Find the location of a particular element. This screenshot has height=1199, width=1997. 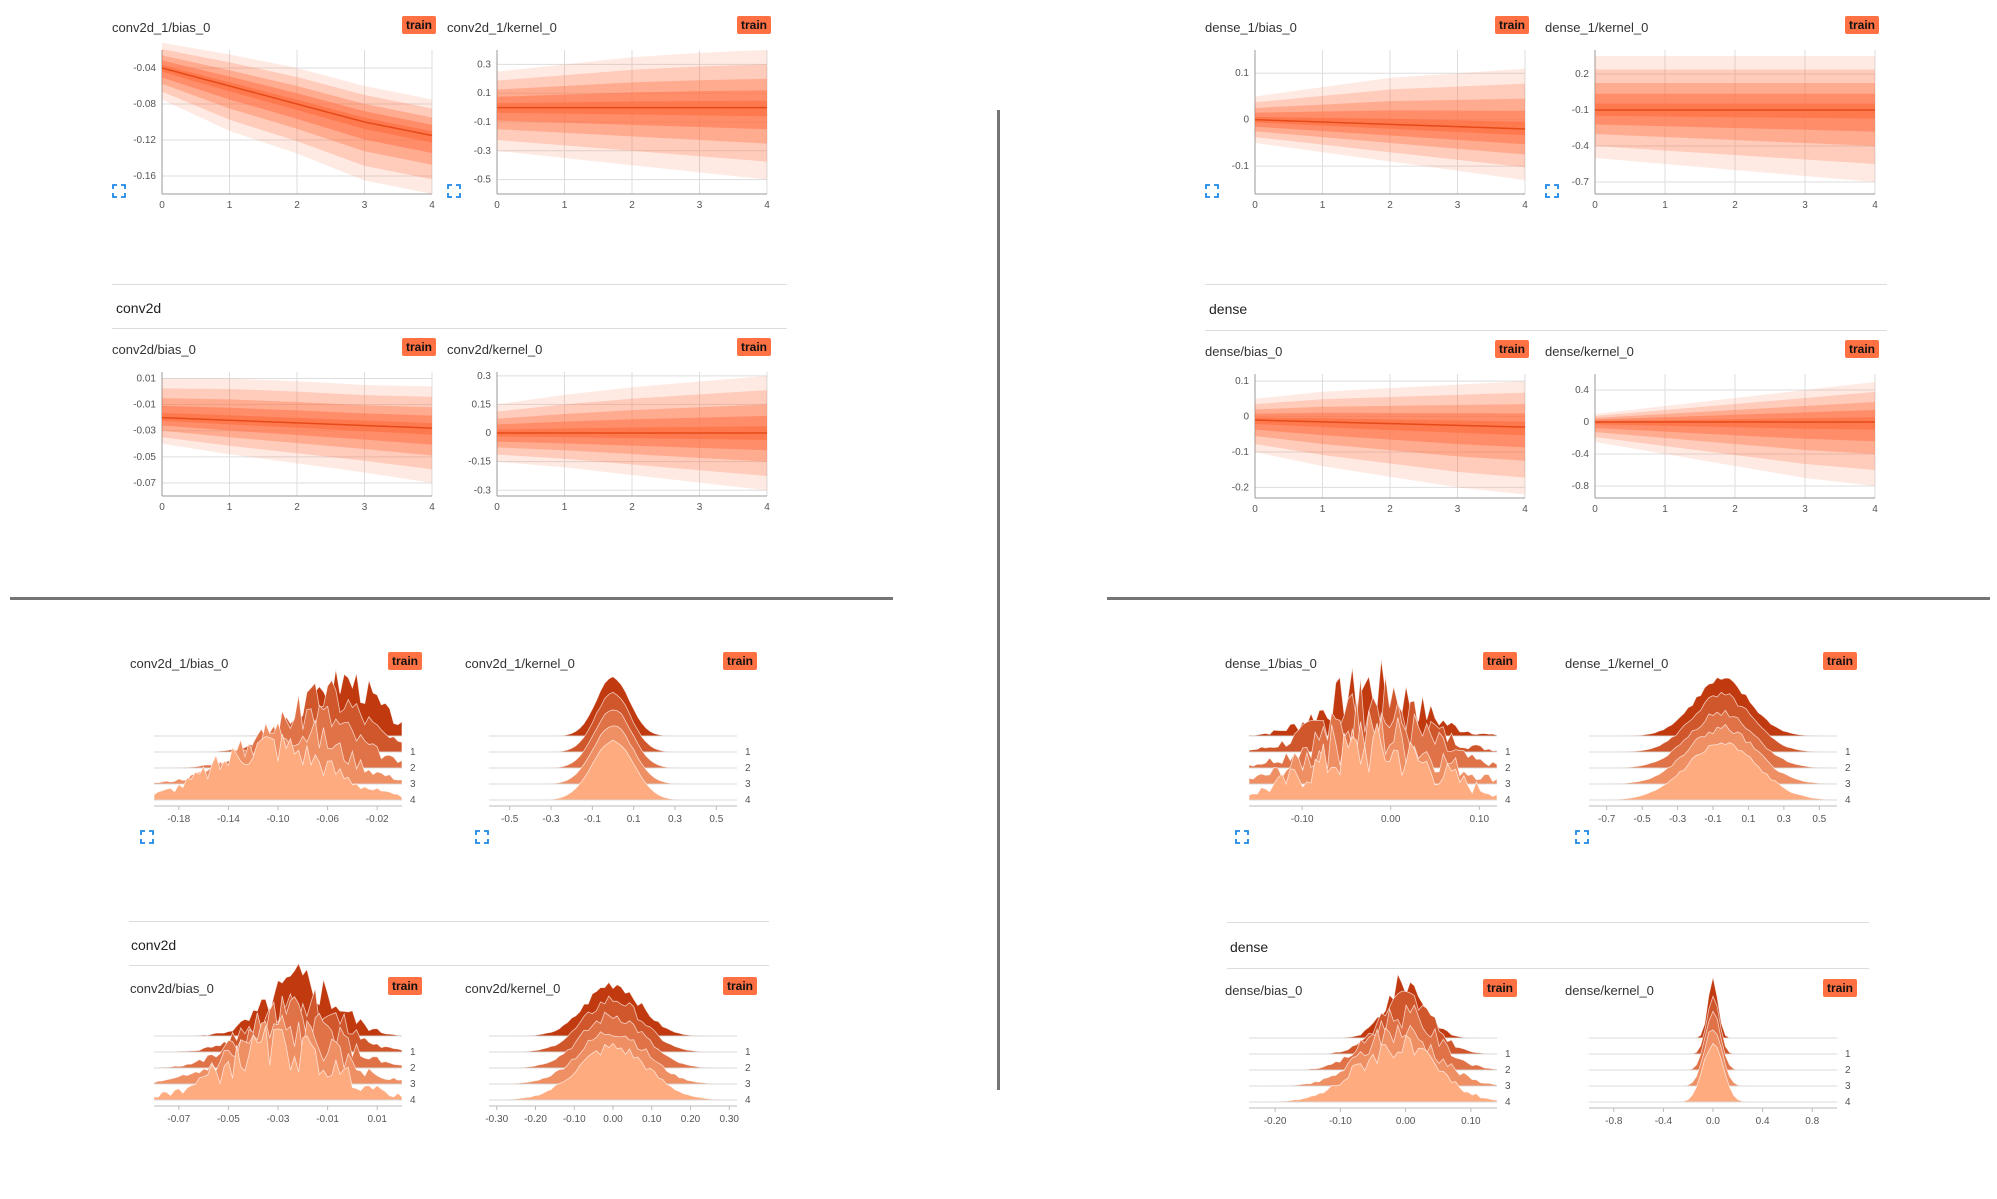

y-tick-label: 0.3 is located at coordinates (484, 64).